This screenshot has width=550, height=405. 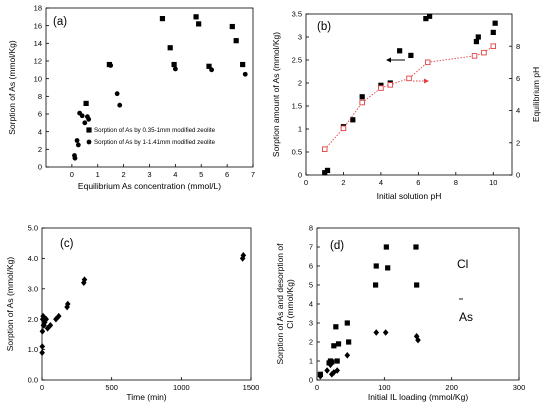 What do you see at coordinates (67, 244) in the screenshot?
I see `panel-label: (c)` at bounding box center [67, 244].